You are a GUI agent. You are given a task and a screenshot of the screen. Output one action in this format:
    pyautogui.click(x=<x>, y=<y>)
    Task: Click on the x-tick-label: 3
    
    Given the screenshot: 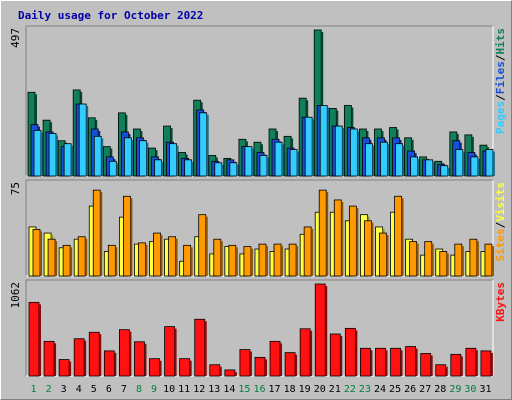 What is the action you would take?
    pyautogui.click(x=64, y=389)
    